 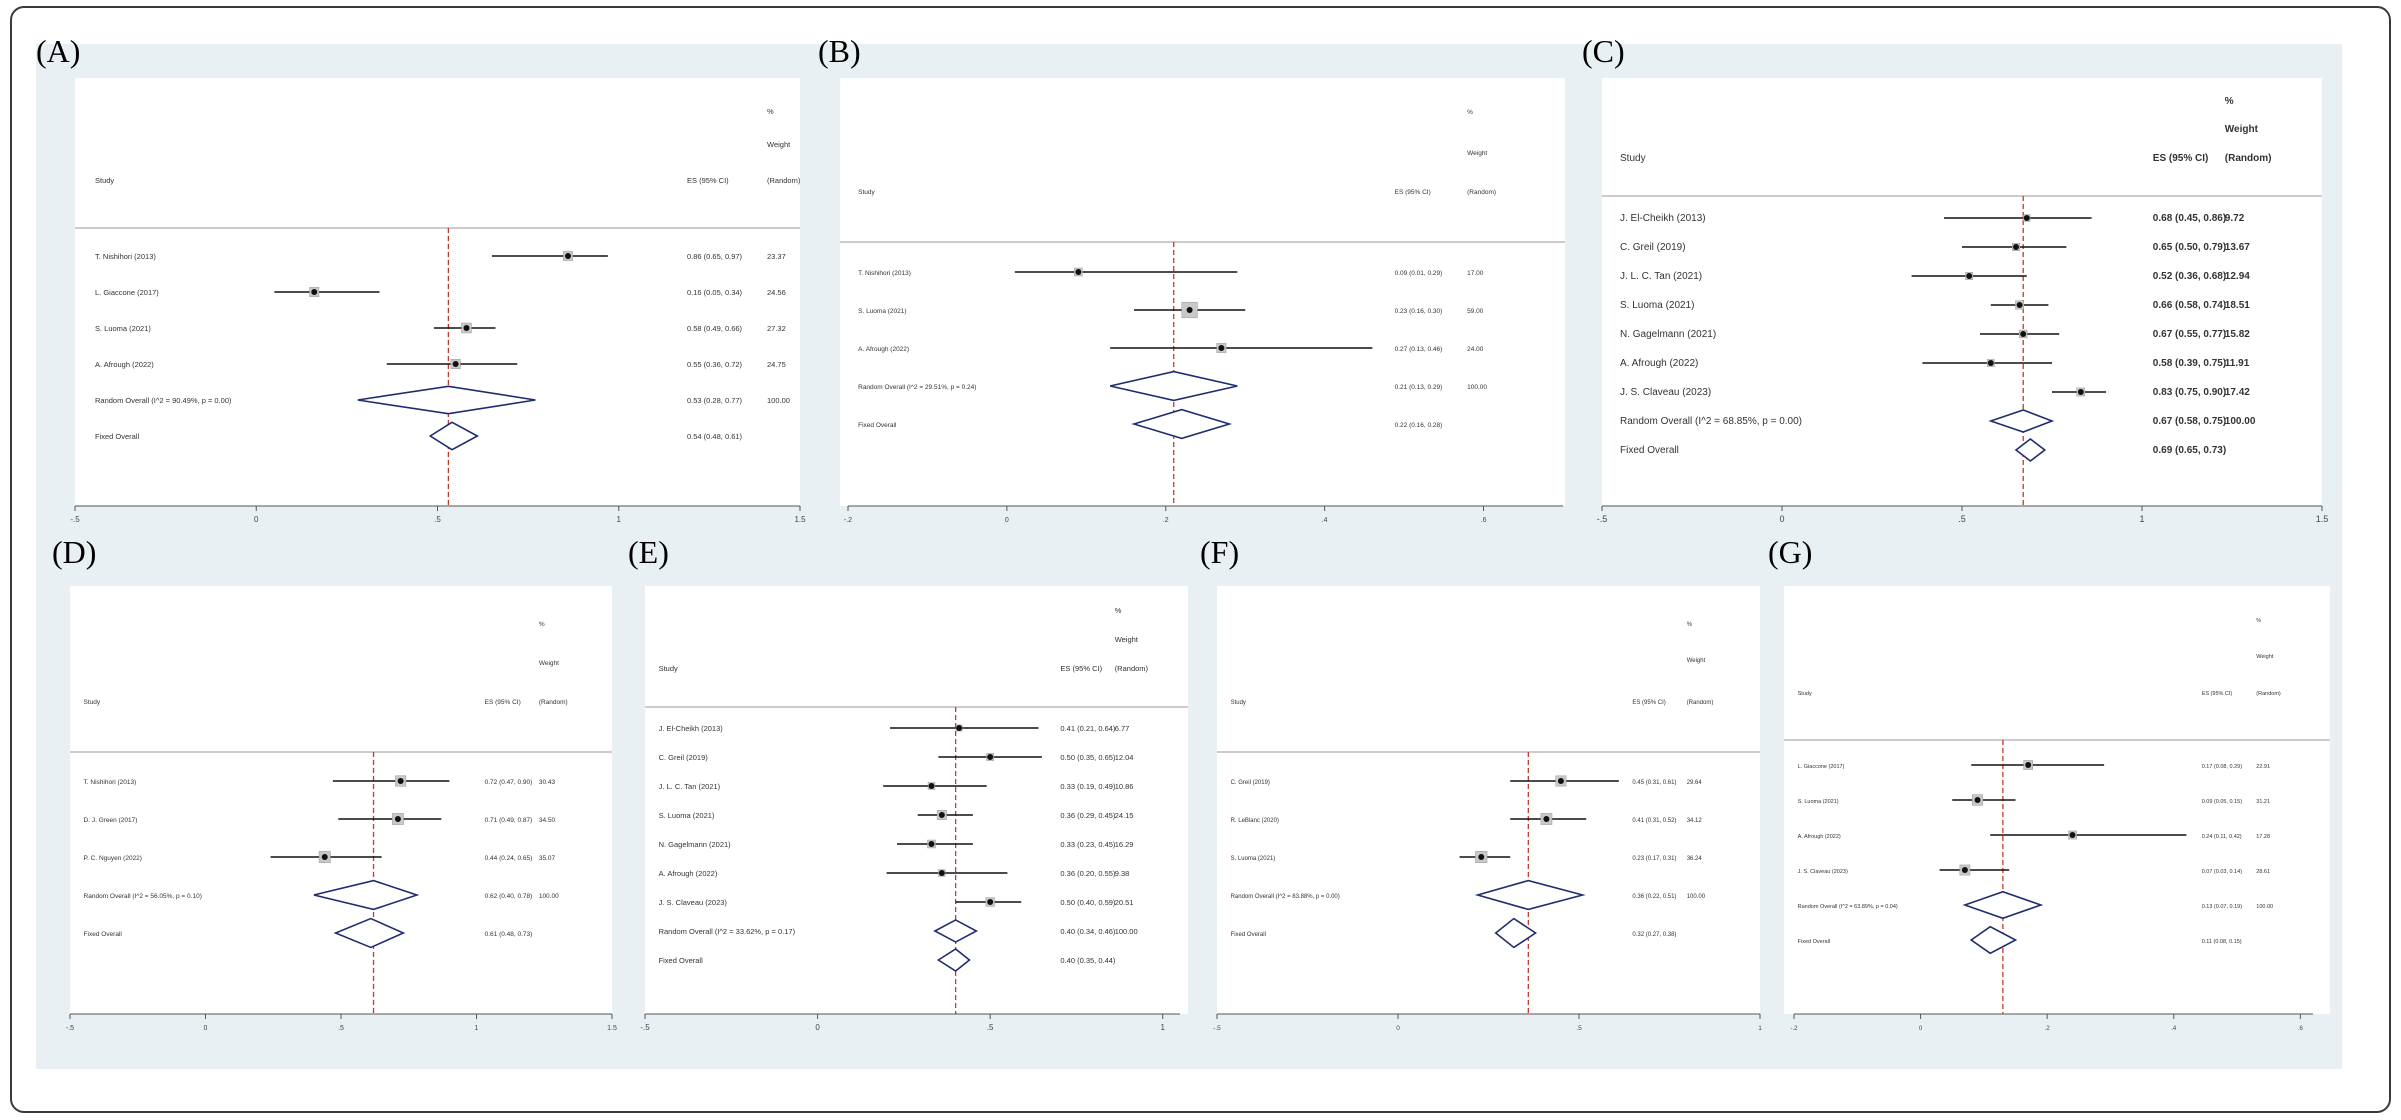 I want to click on es-value: 0.36 (0.29, 0.45), so click(x=1088, y=815).